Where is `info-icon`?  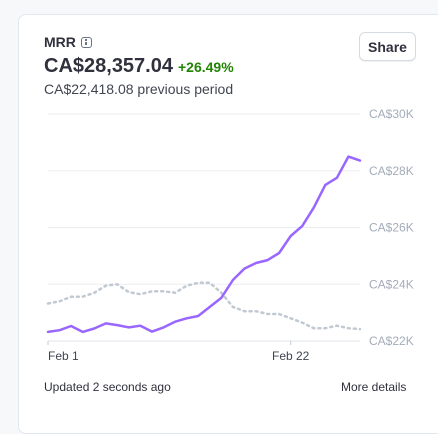 info-icon is located at coordinates (86, 42).